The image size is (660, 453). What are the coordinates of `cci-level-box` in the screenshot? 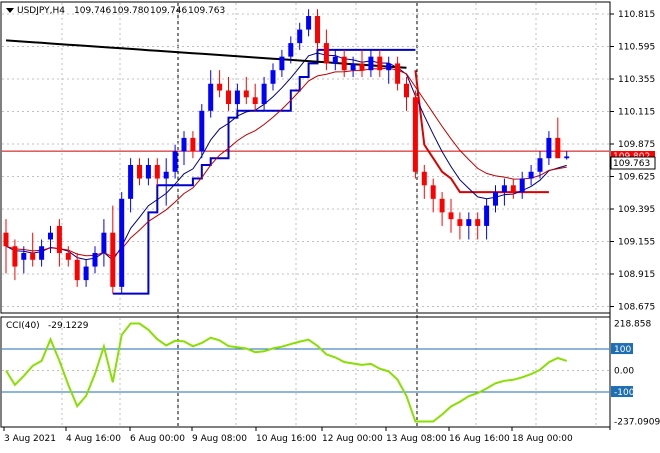 It's located at (622, 349).